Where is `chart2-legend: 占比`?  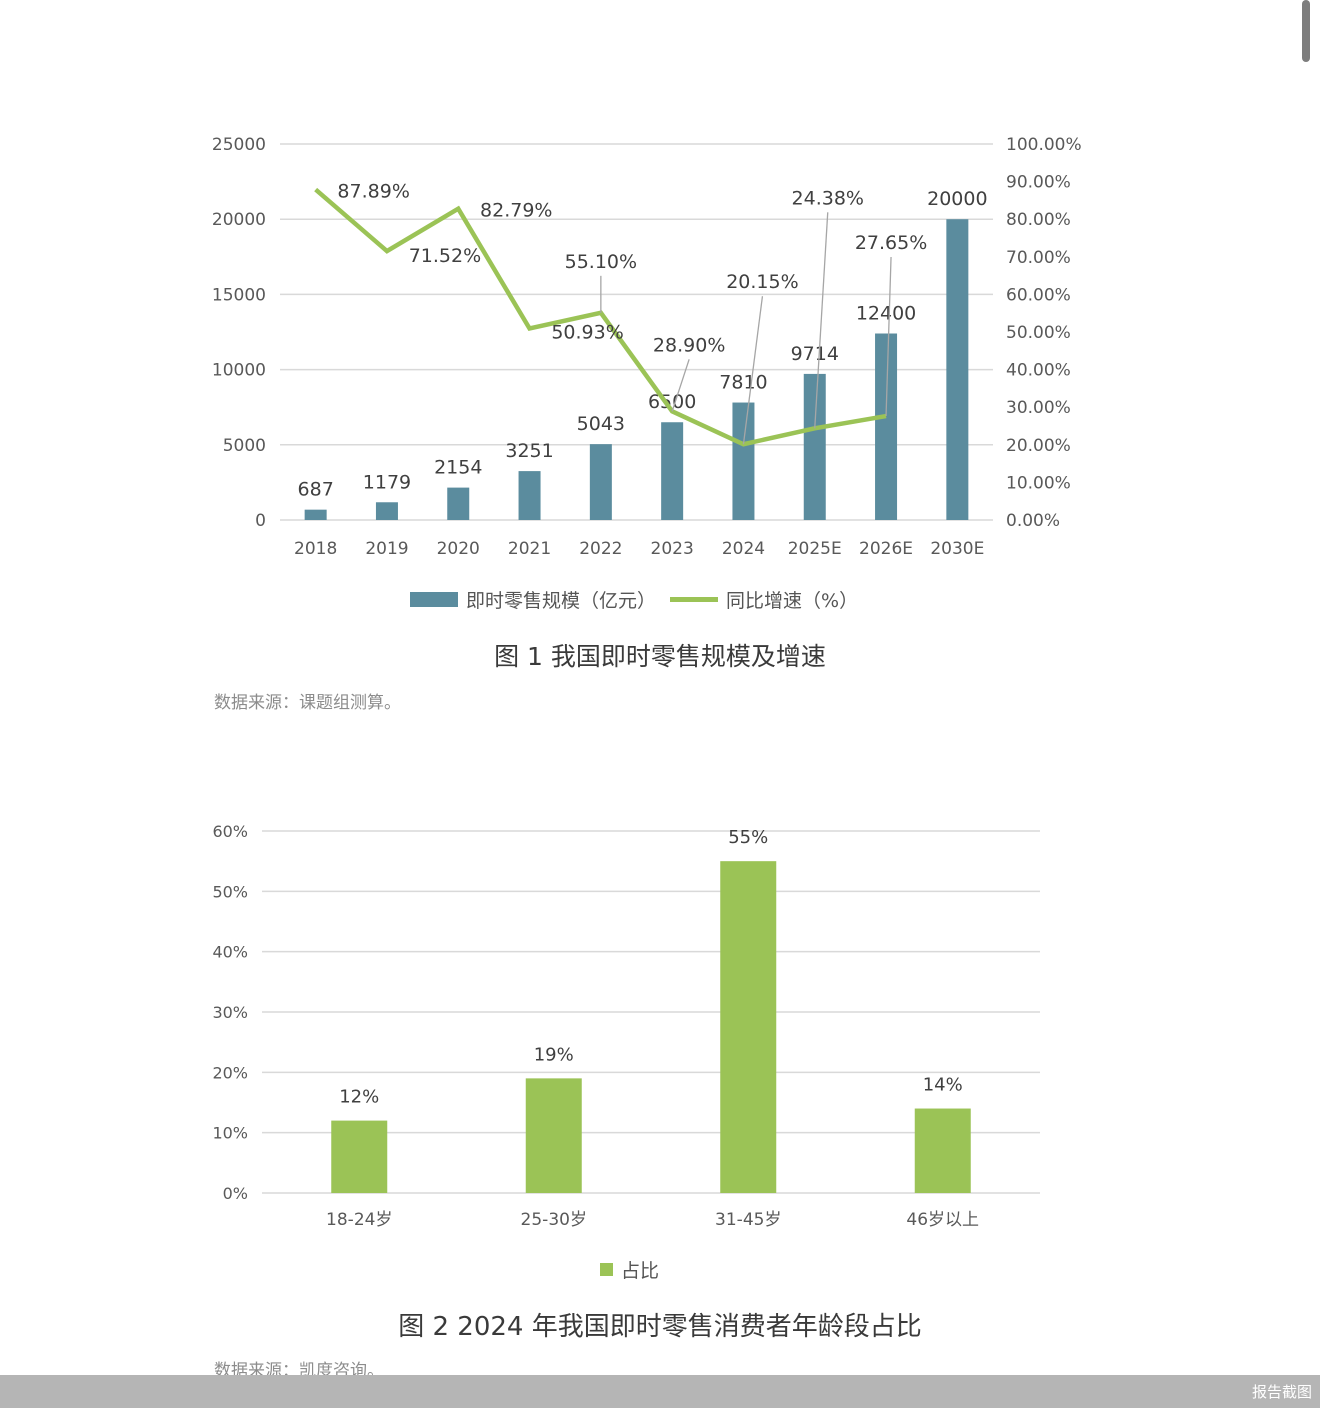 chart2-legend: 占比 is located at coordinates (629, 1269).